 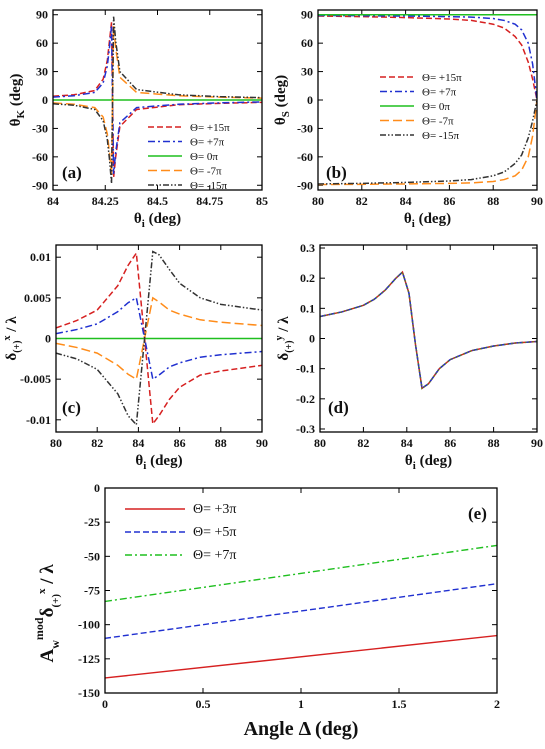 I want to click on y-tick-label: -0.005, so click(x=35, y=379).